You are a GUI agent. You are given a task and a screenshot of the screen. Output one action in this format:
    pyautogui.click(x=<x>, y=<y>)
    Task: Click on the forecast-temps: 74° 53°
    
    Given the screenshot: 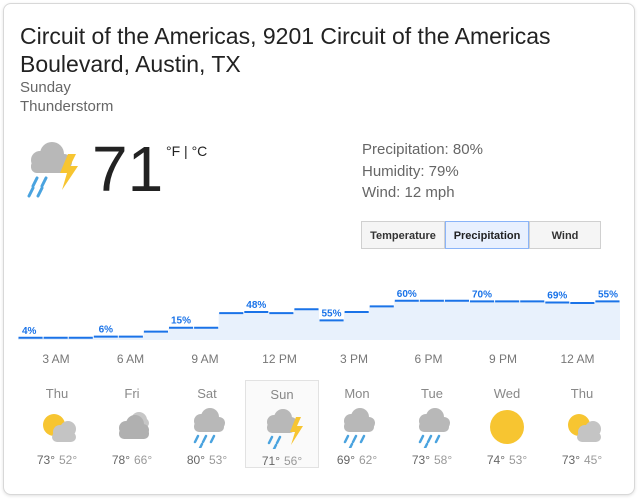 What is the action you would take?
    pyautogui.click(x=507, y=460)
    